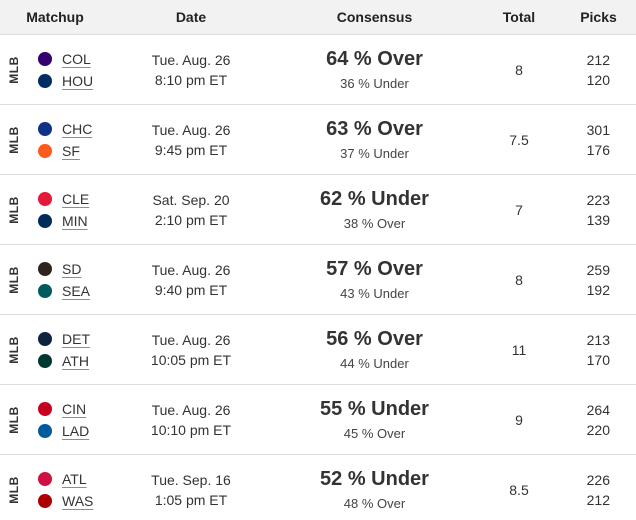  Describe the element at coordinates (75, 220) in the screenshot. I see `team-home-link: MIN` at that location.